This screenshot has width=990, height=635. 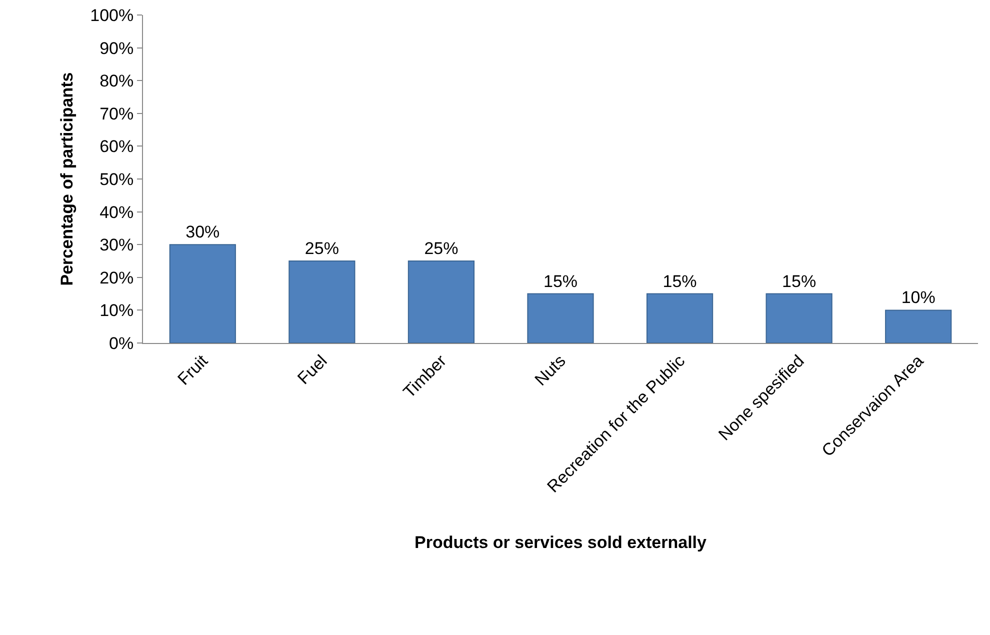 What do you see at coordinates (117, 245) in the screenshot?
I see `y-tick-label: 30%` at bounding box center [117, 245].